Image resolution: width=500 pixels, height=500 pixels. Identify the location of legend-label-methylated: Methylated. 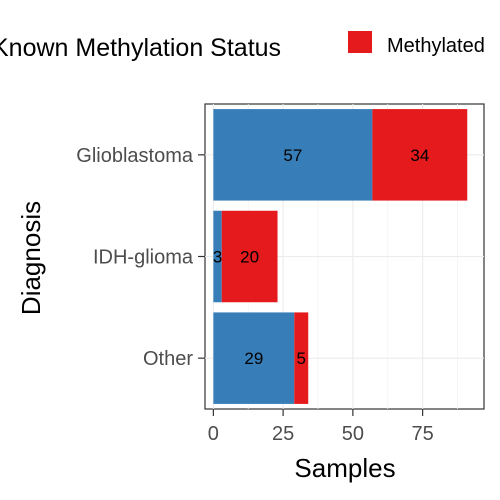
(436, 46).